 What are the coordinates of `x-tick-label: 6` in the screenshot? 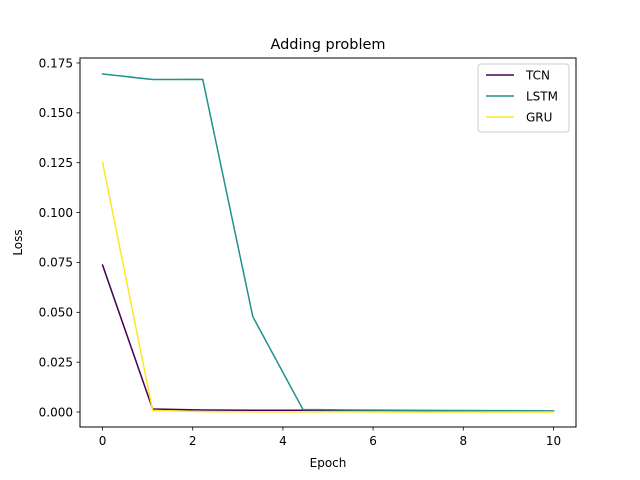 It's located at (373, 441).